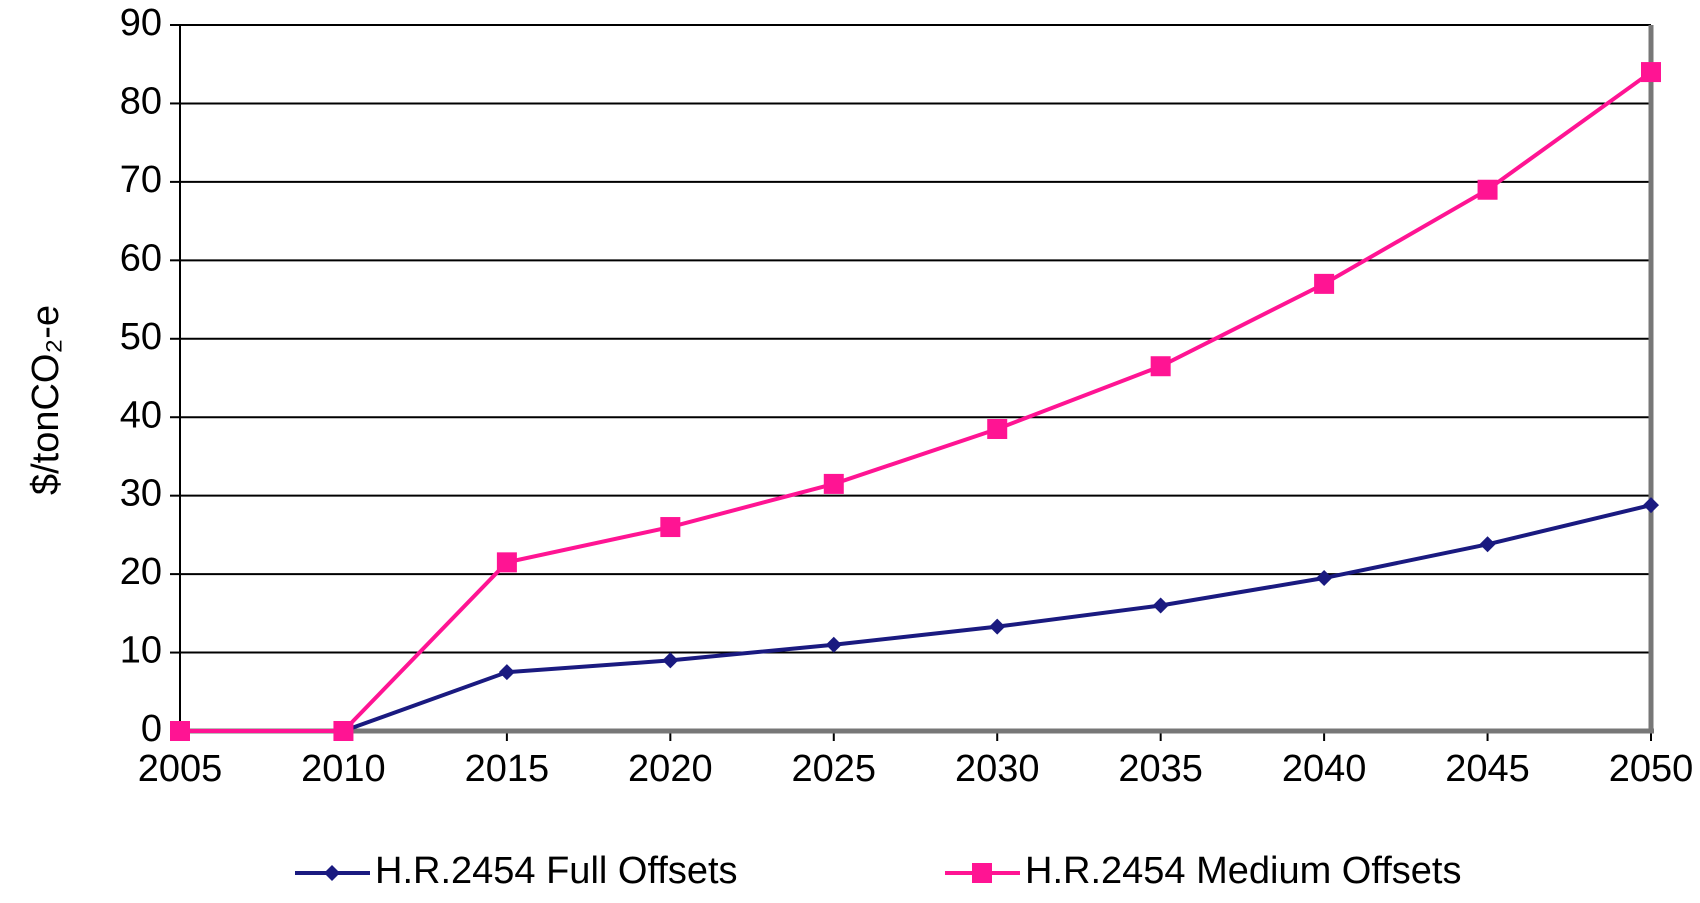 The width and height of the screenshot is (1700, 903). Describe the element at coordinates (834, 769) in the screenshot. I see `x-tick-label: 2025` at that location.